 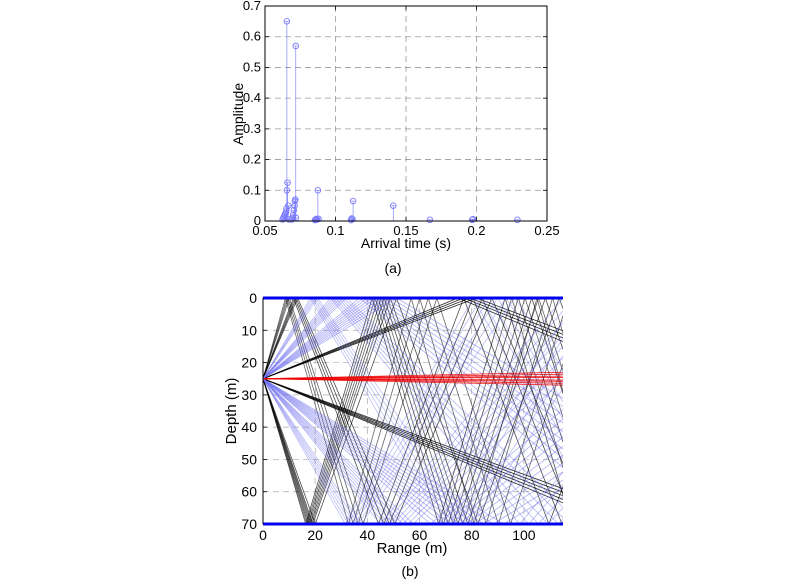 I want to click on y-tick-label: 0.6, so click(x=252, y=36).